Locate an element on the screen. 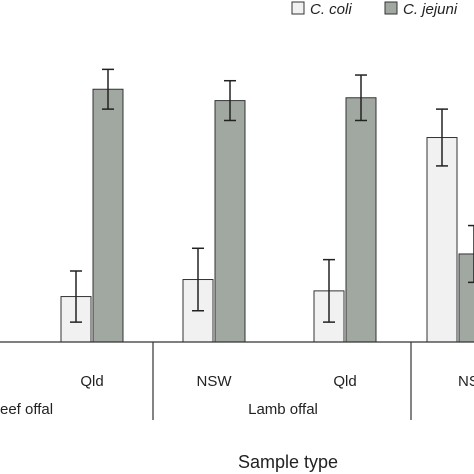 This screenshot has height=474, width=474. group-label: Lamb offal is located at coordinates (283, 409).